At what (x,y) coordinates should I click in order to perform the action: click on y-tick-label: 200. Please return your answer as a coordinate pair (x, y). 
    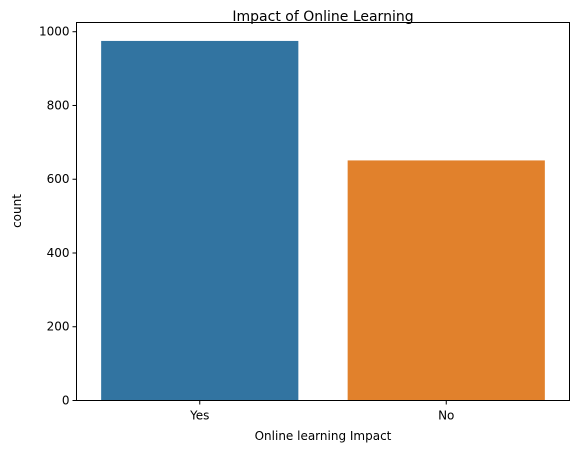
    Looking at the image, I should click on (58, 327).